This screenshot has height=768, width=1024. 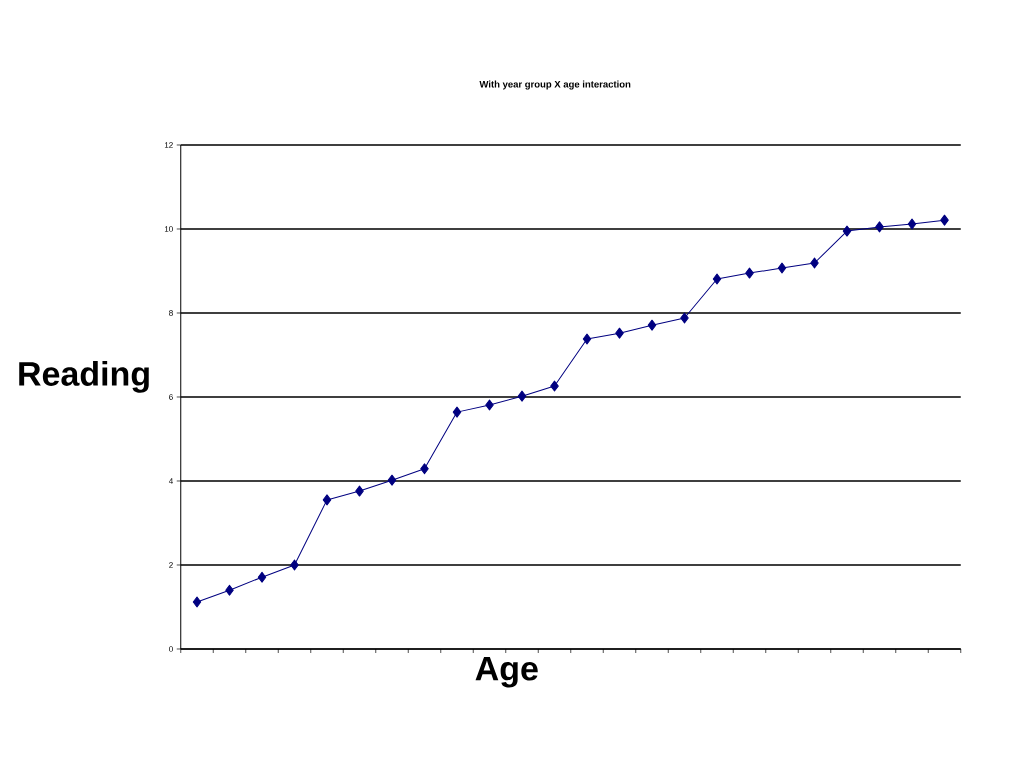 I want to click on x-axis-title: Age, so click(x=506, y=672).